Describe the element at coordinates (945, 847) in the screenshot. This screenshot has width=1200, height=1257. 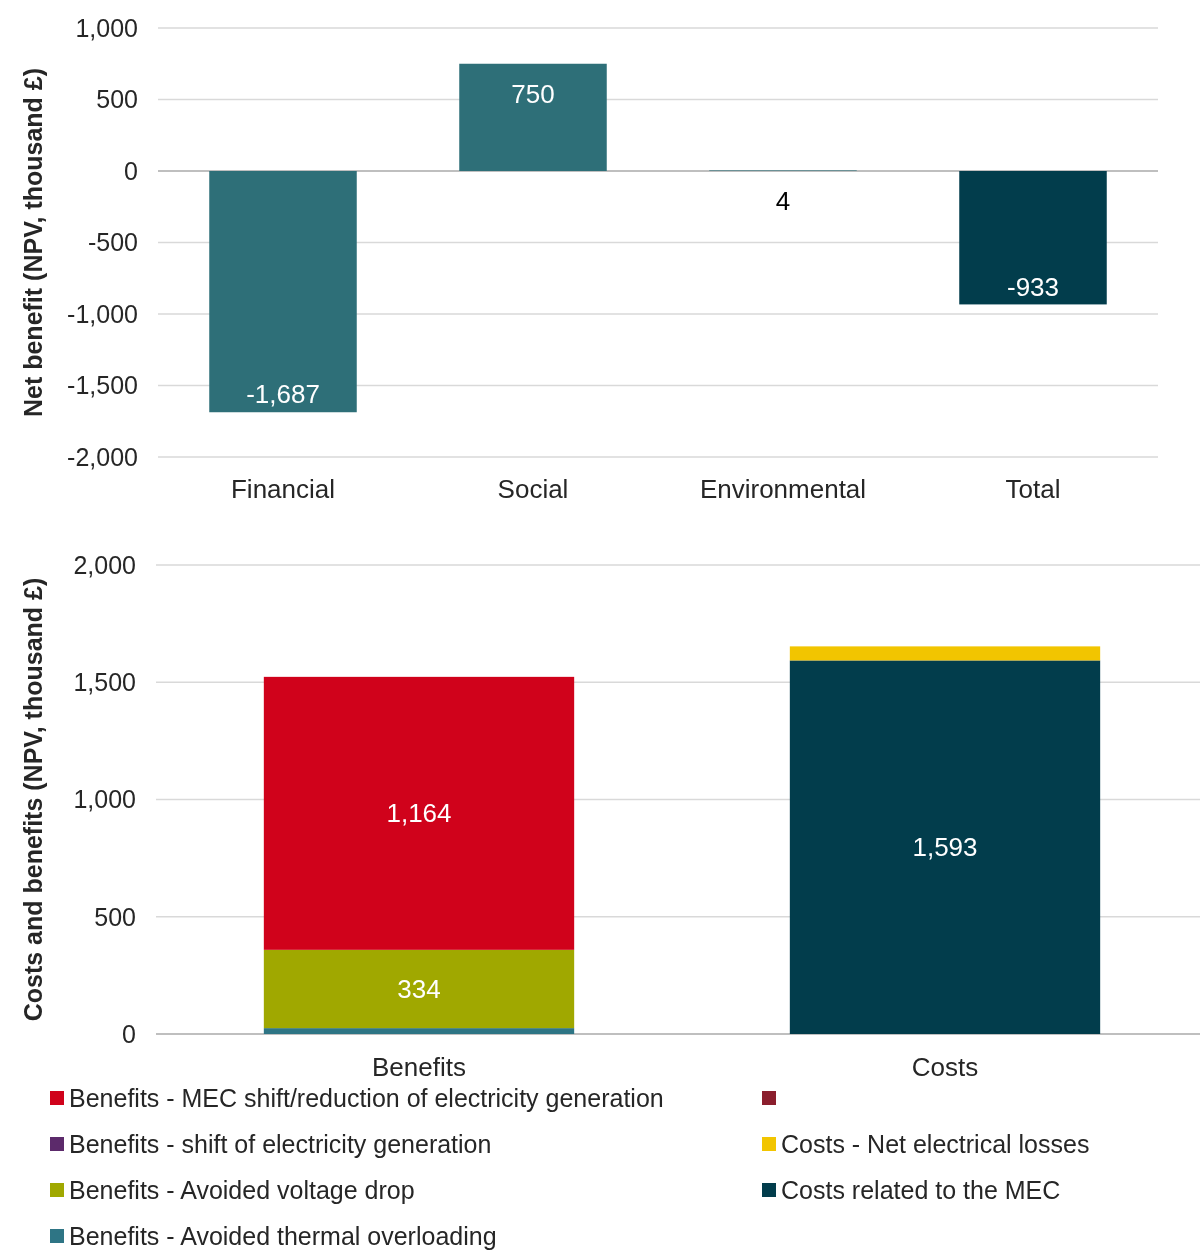
I see `data-label: 1,593` at that location.